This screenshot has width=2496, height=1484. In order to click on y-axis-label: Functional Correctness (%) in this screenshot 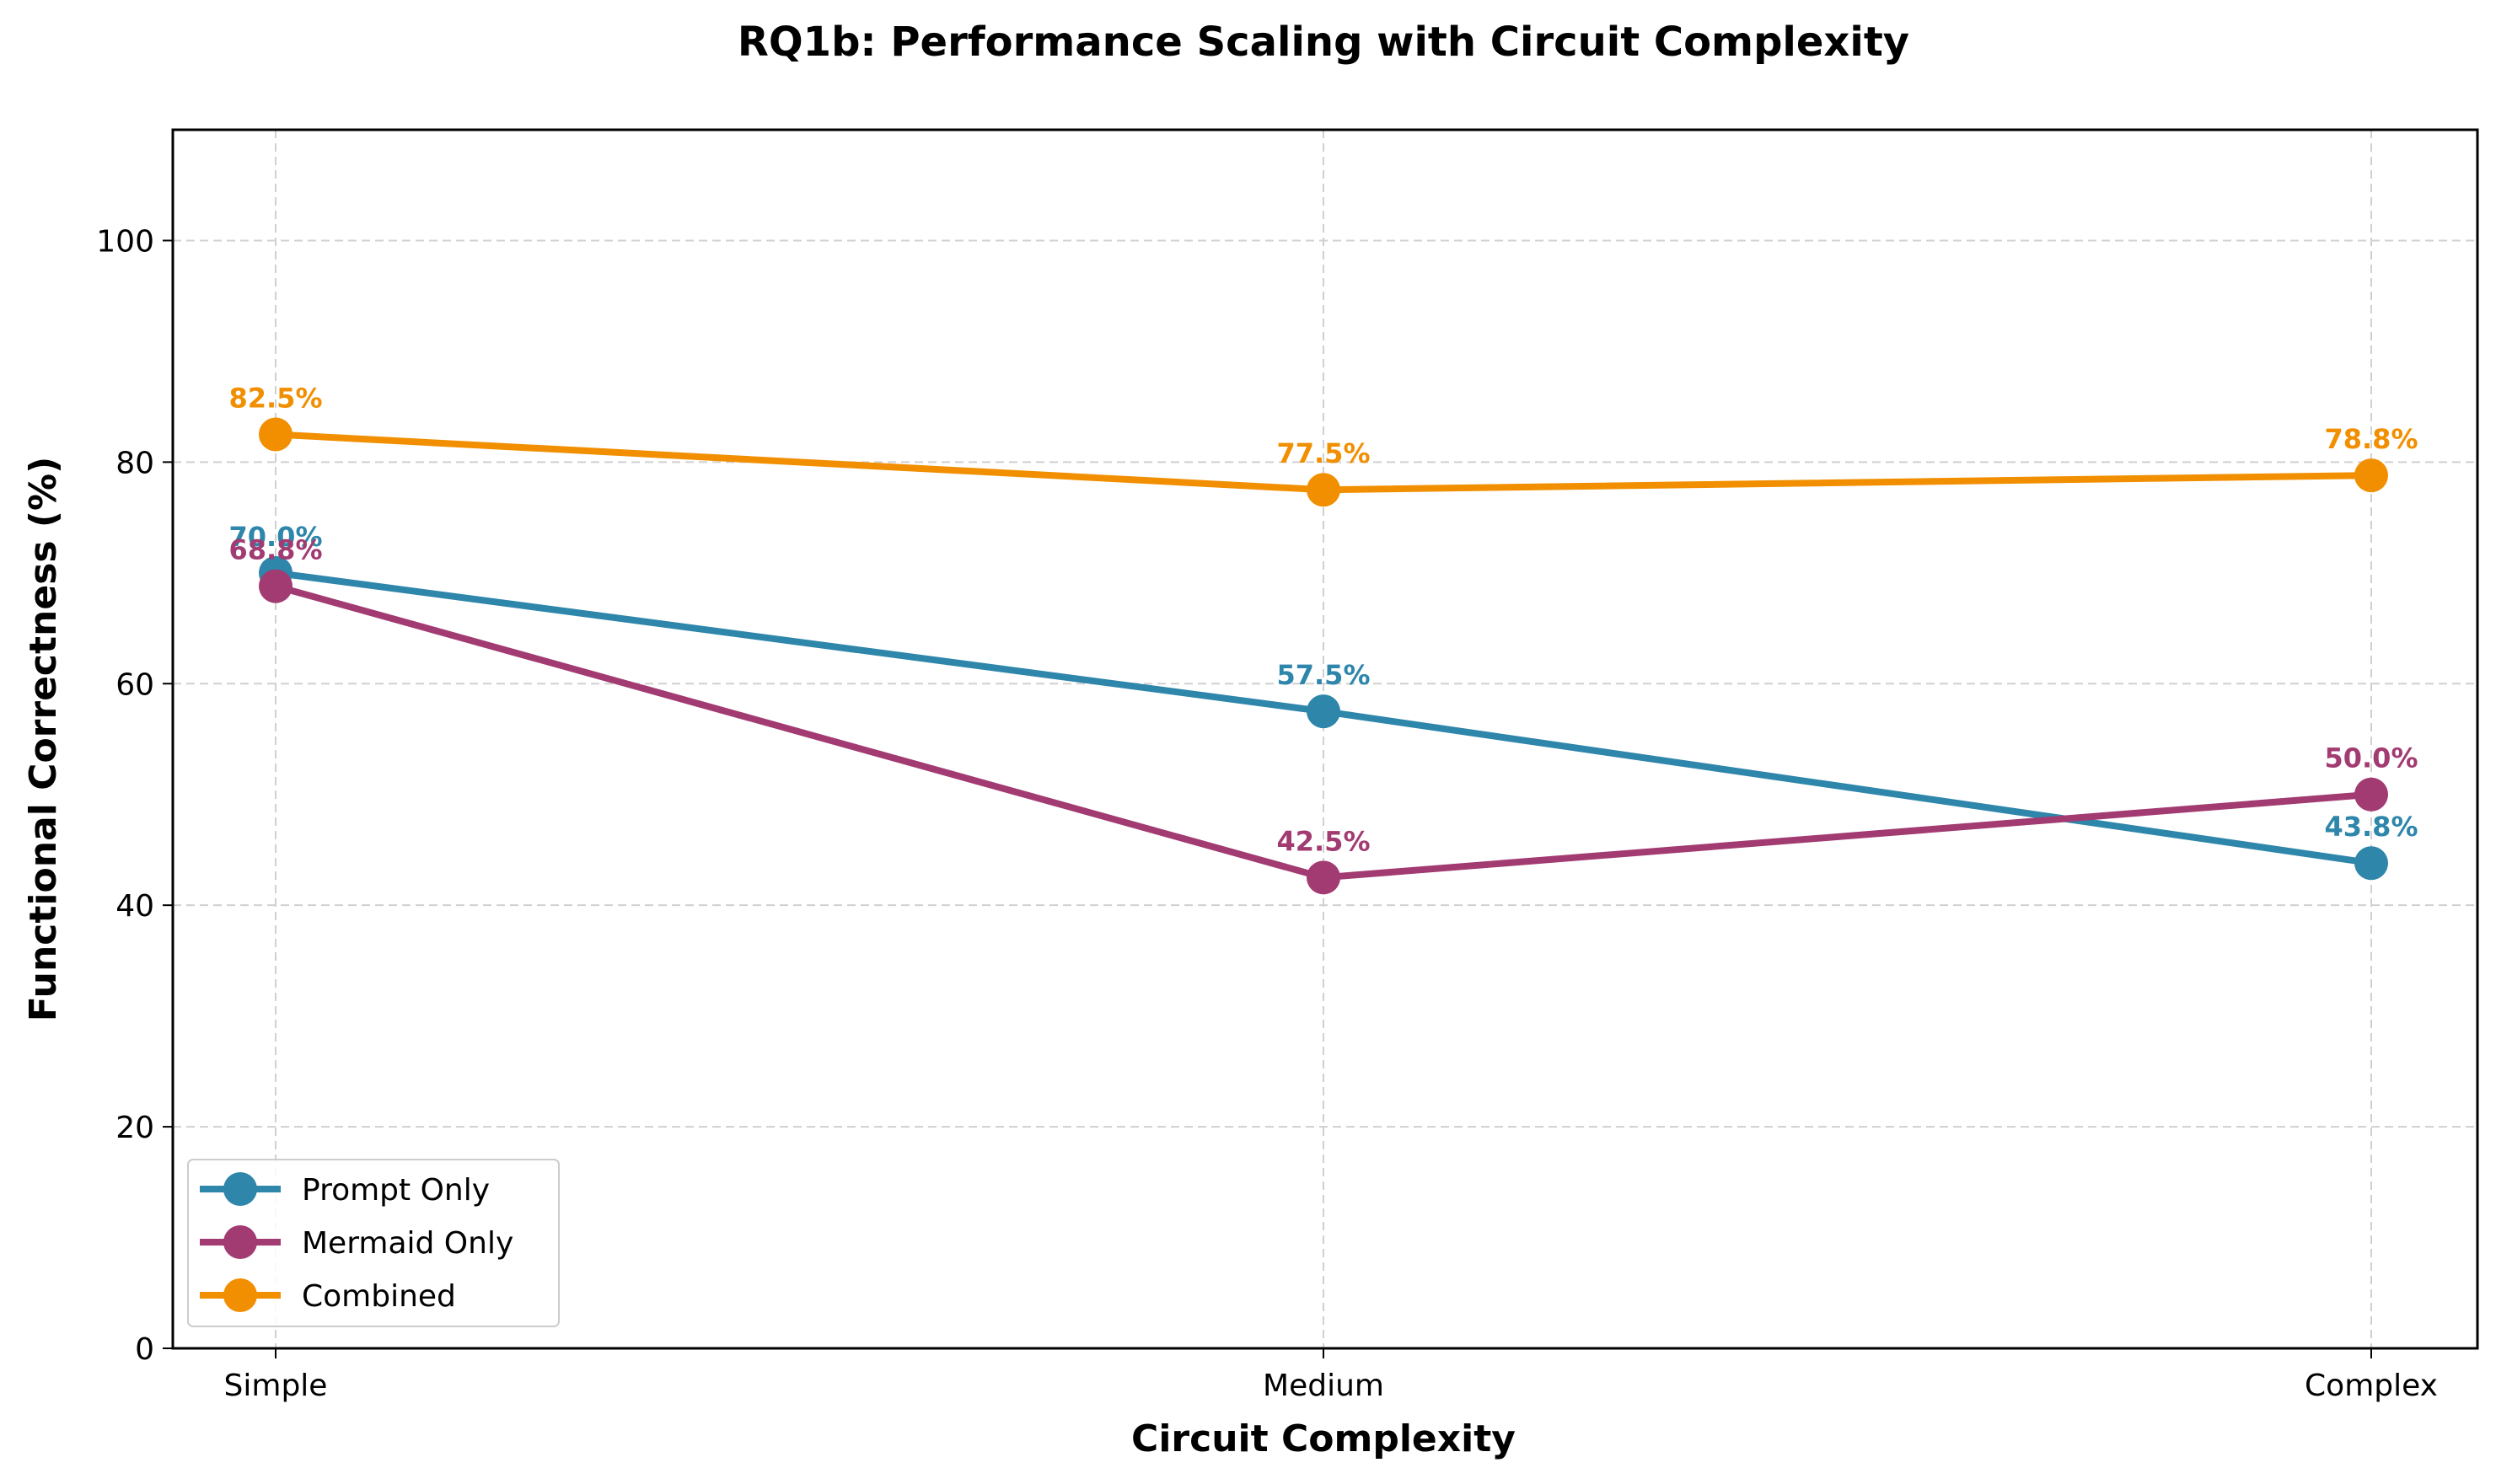, I will do `click(43, 739)`.